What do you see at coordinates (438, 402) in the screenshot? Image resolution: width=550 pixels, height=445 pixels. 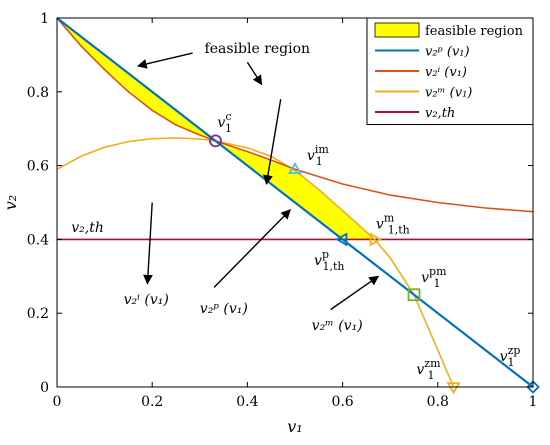 I see `x-tick-label-0-8: 0.8` at bounding box center [438, 402].